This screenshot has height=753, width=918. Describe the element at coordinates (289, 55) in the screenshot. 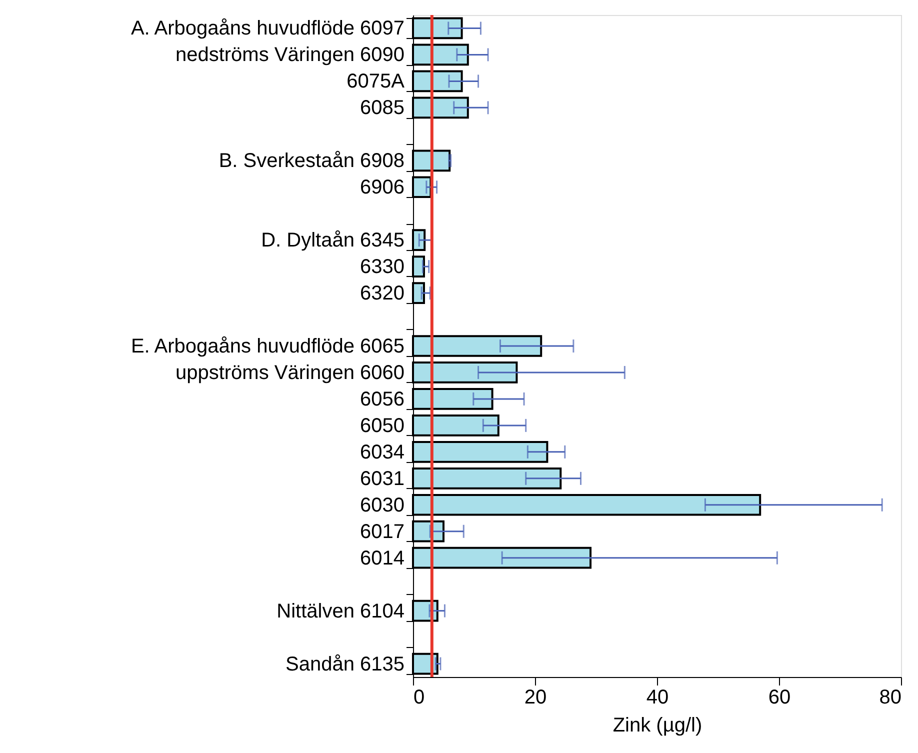

I see `y-tick-label: nedströms Väringen 6090` at that location.